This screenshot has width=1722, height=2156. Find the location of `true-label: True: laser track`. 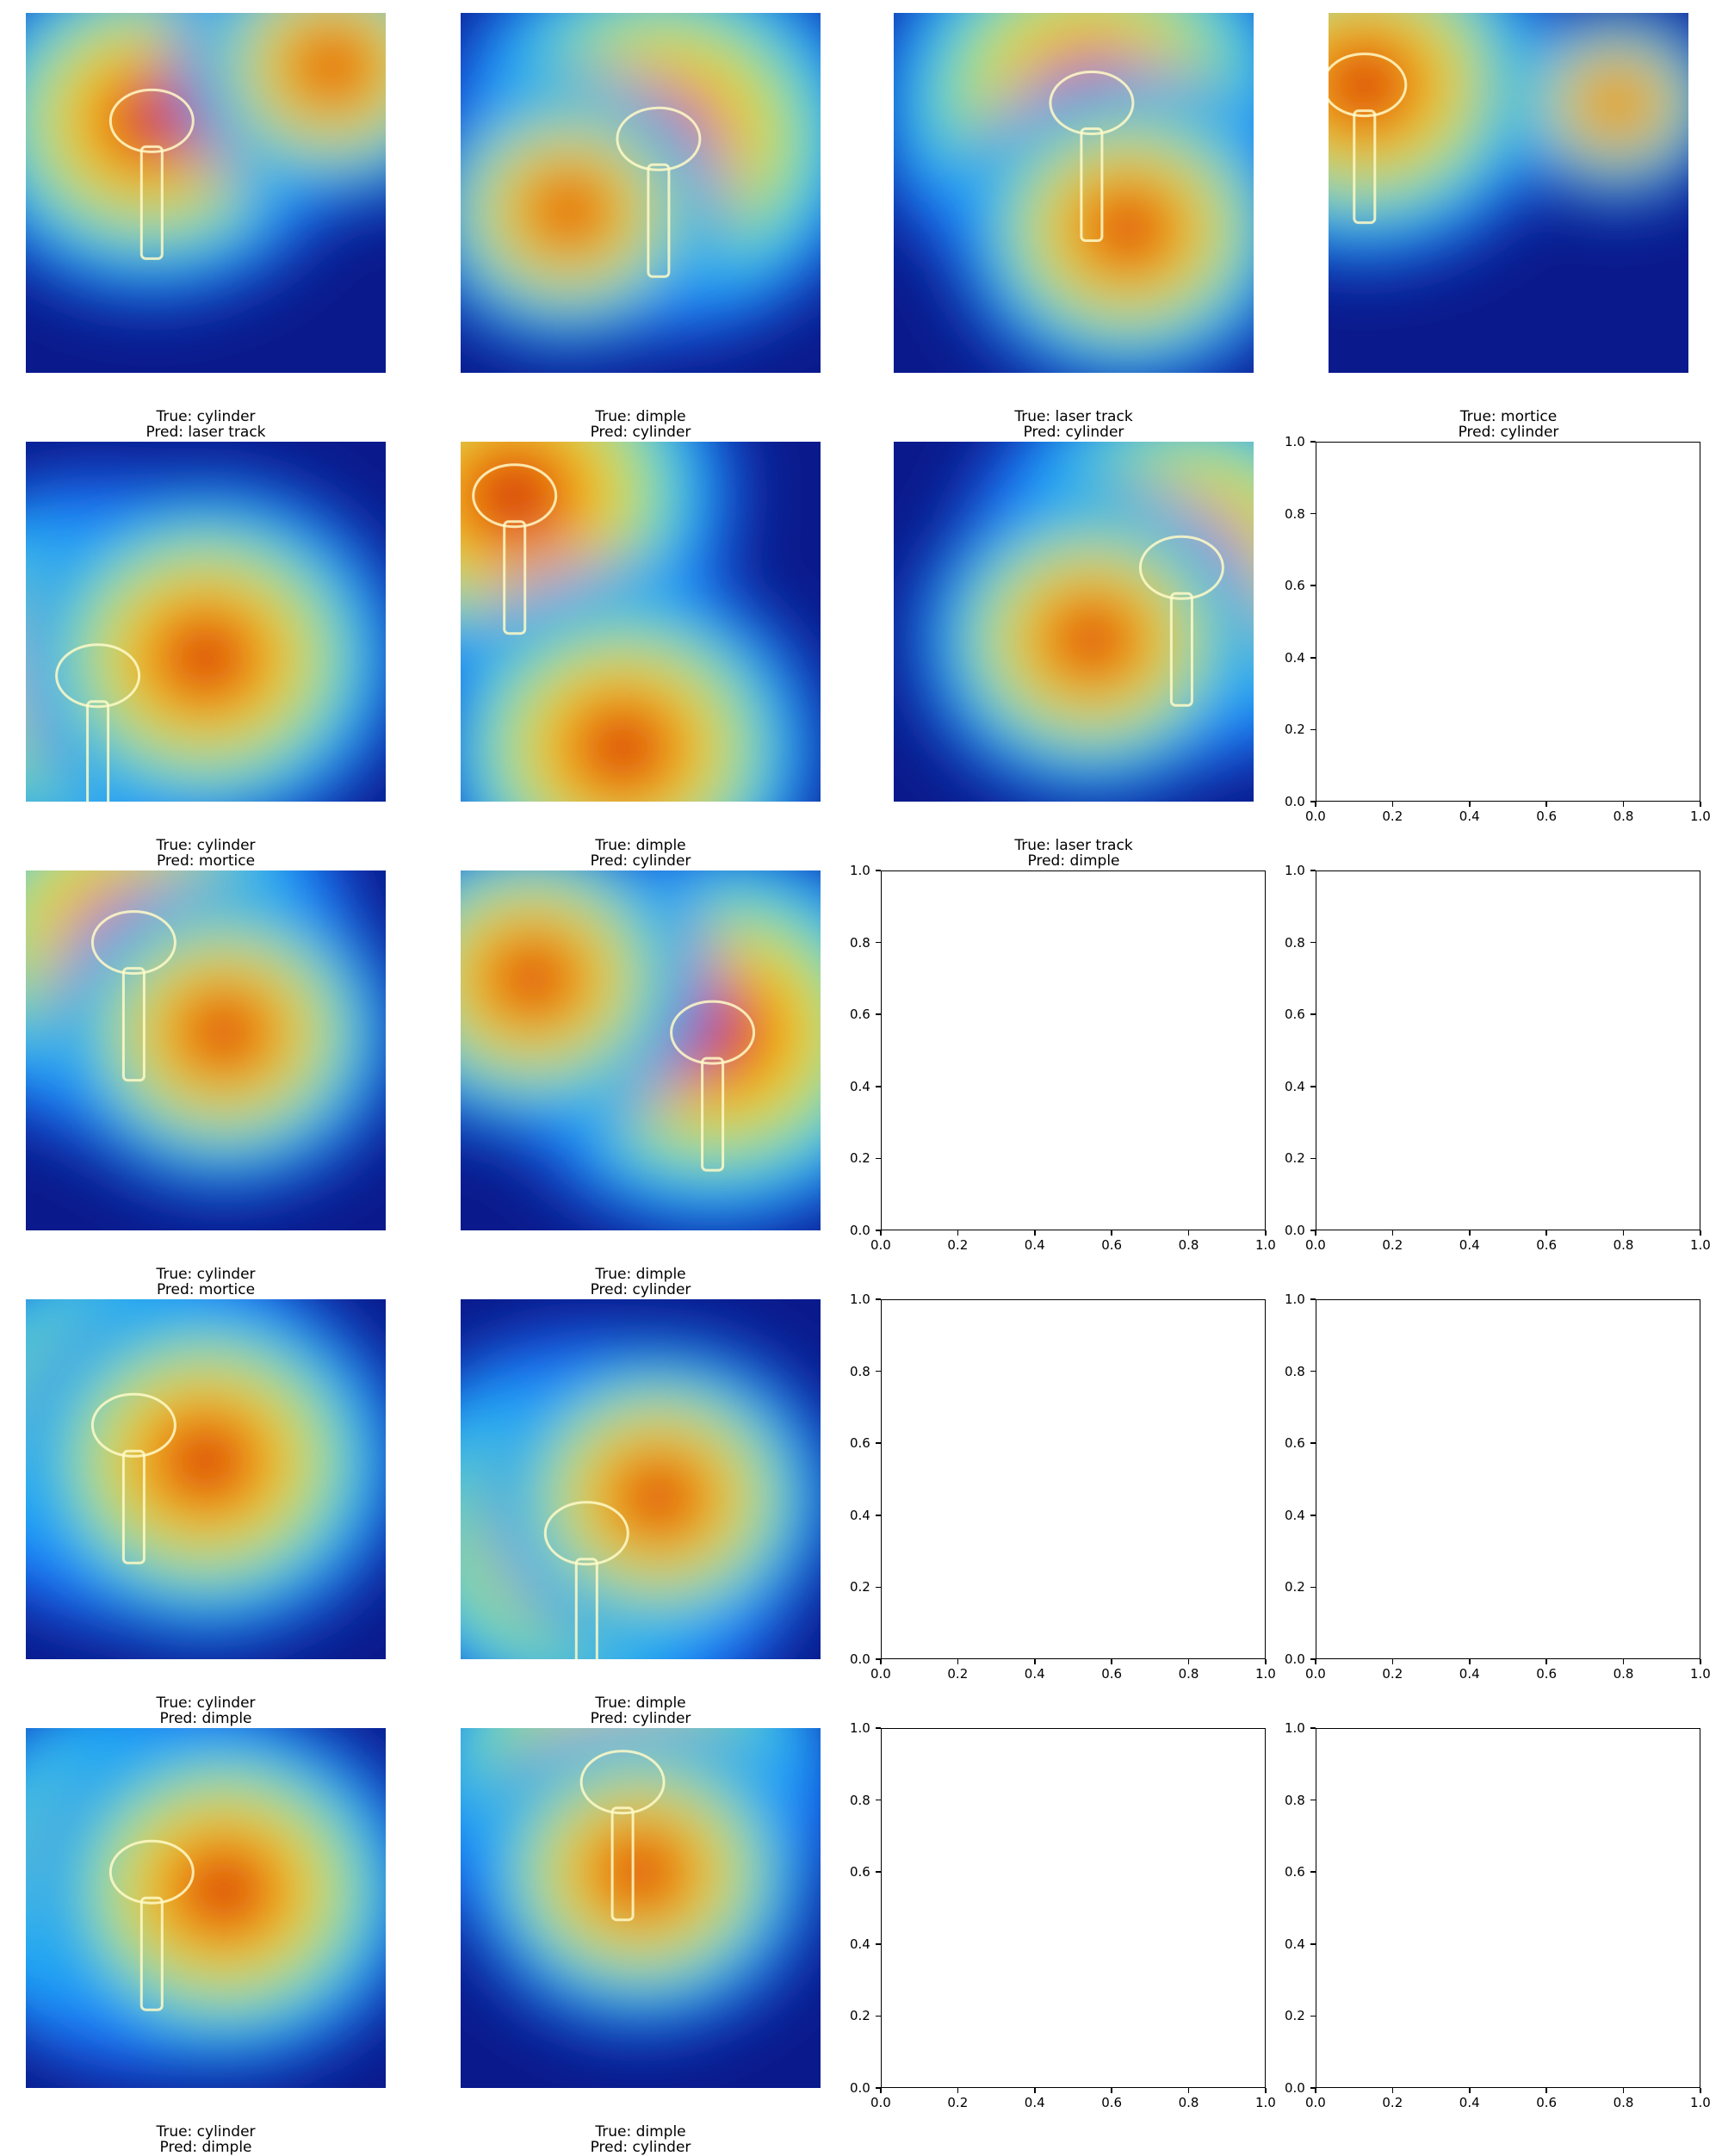

true-label: True: laser track is located at coordinates (1073, 417).